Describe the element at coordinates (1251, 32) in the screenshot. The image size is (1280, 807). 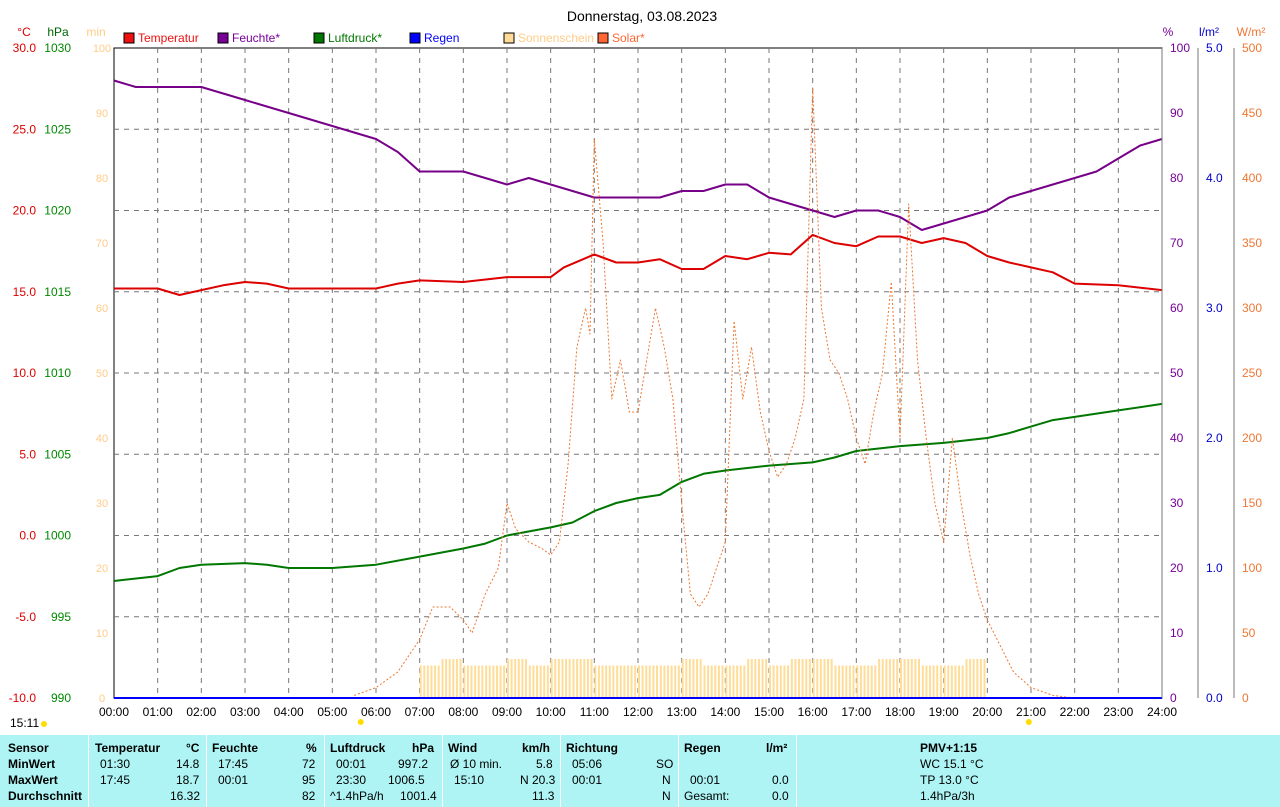
I see `solar-unit-label: W/m²` at that location.